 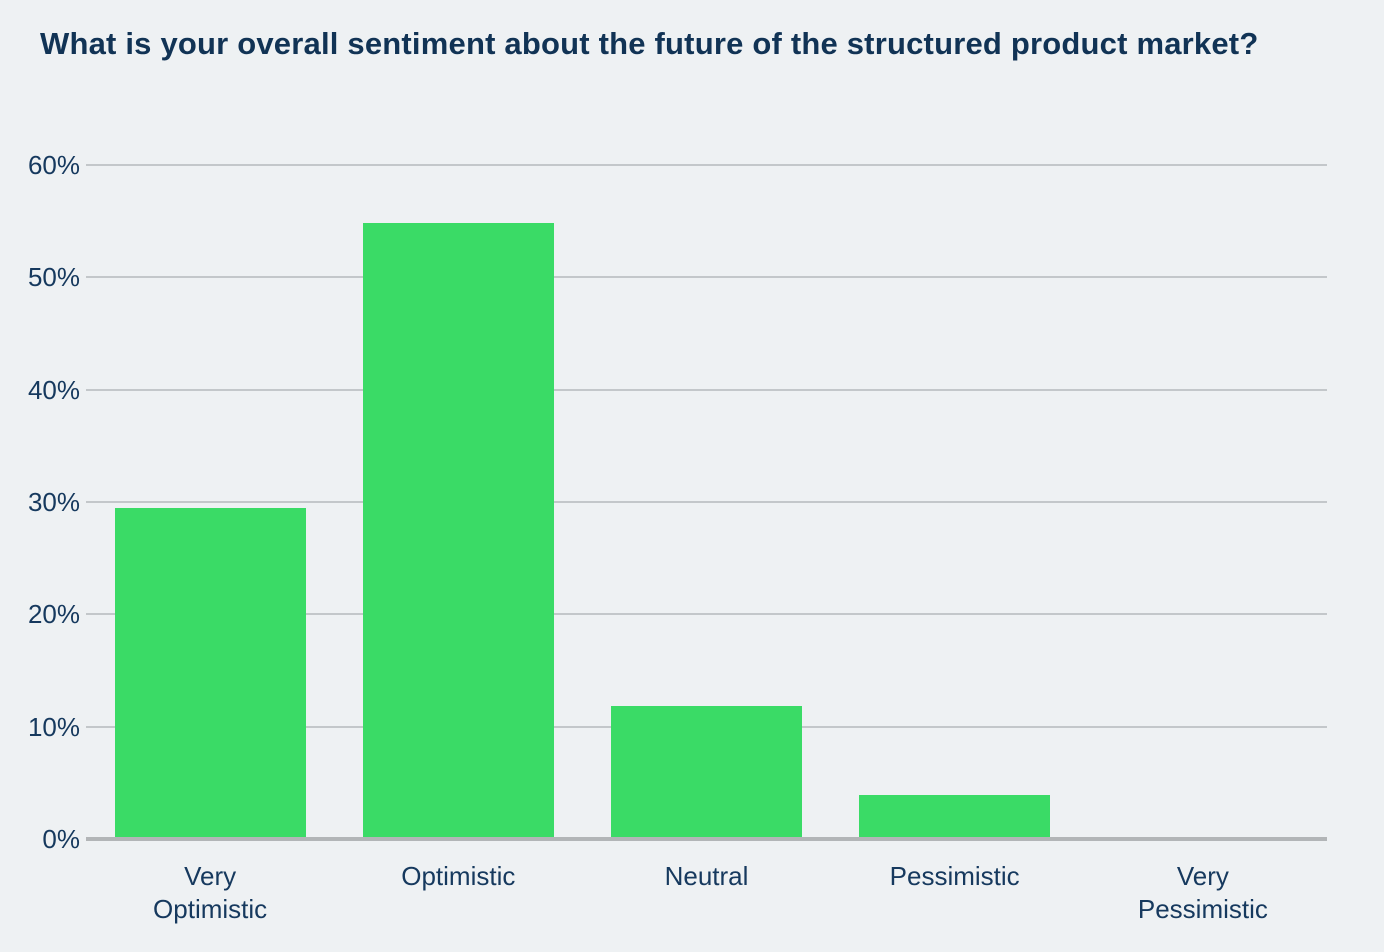 I want to click on y-tick-label-60pct: 60%, so click(x=53, y=165).